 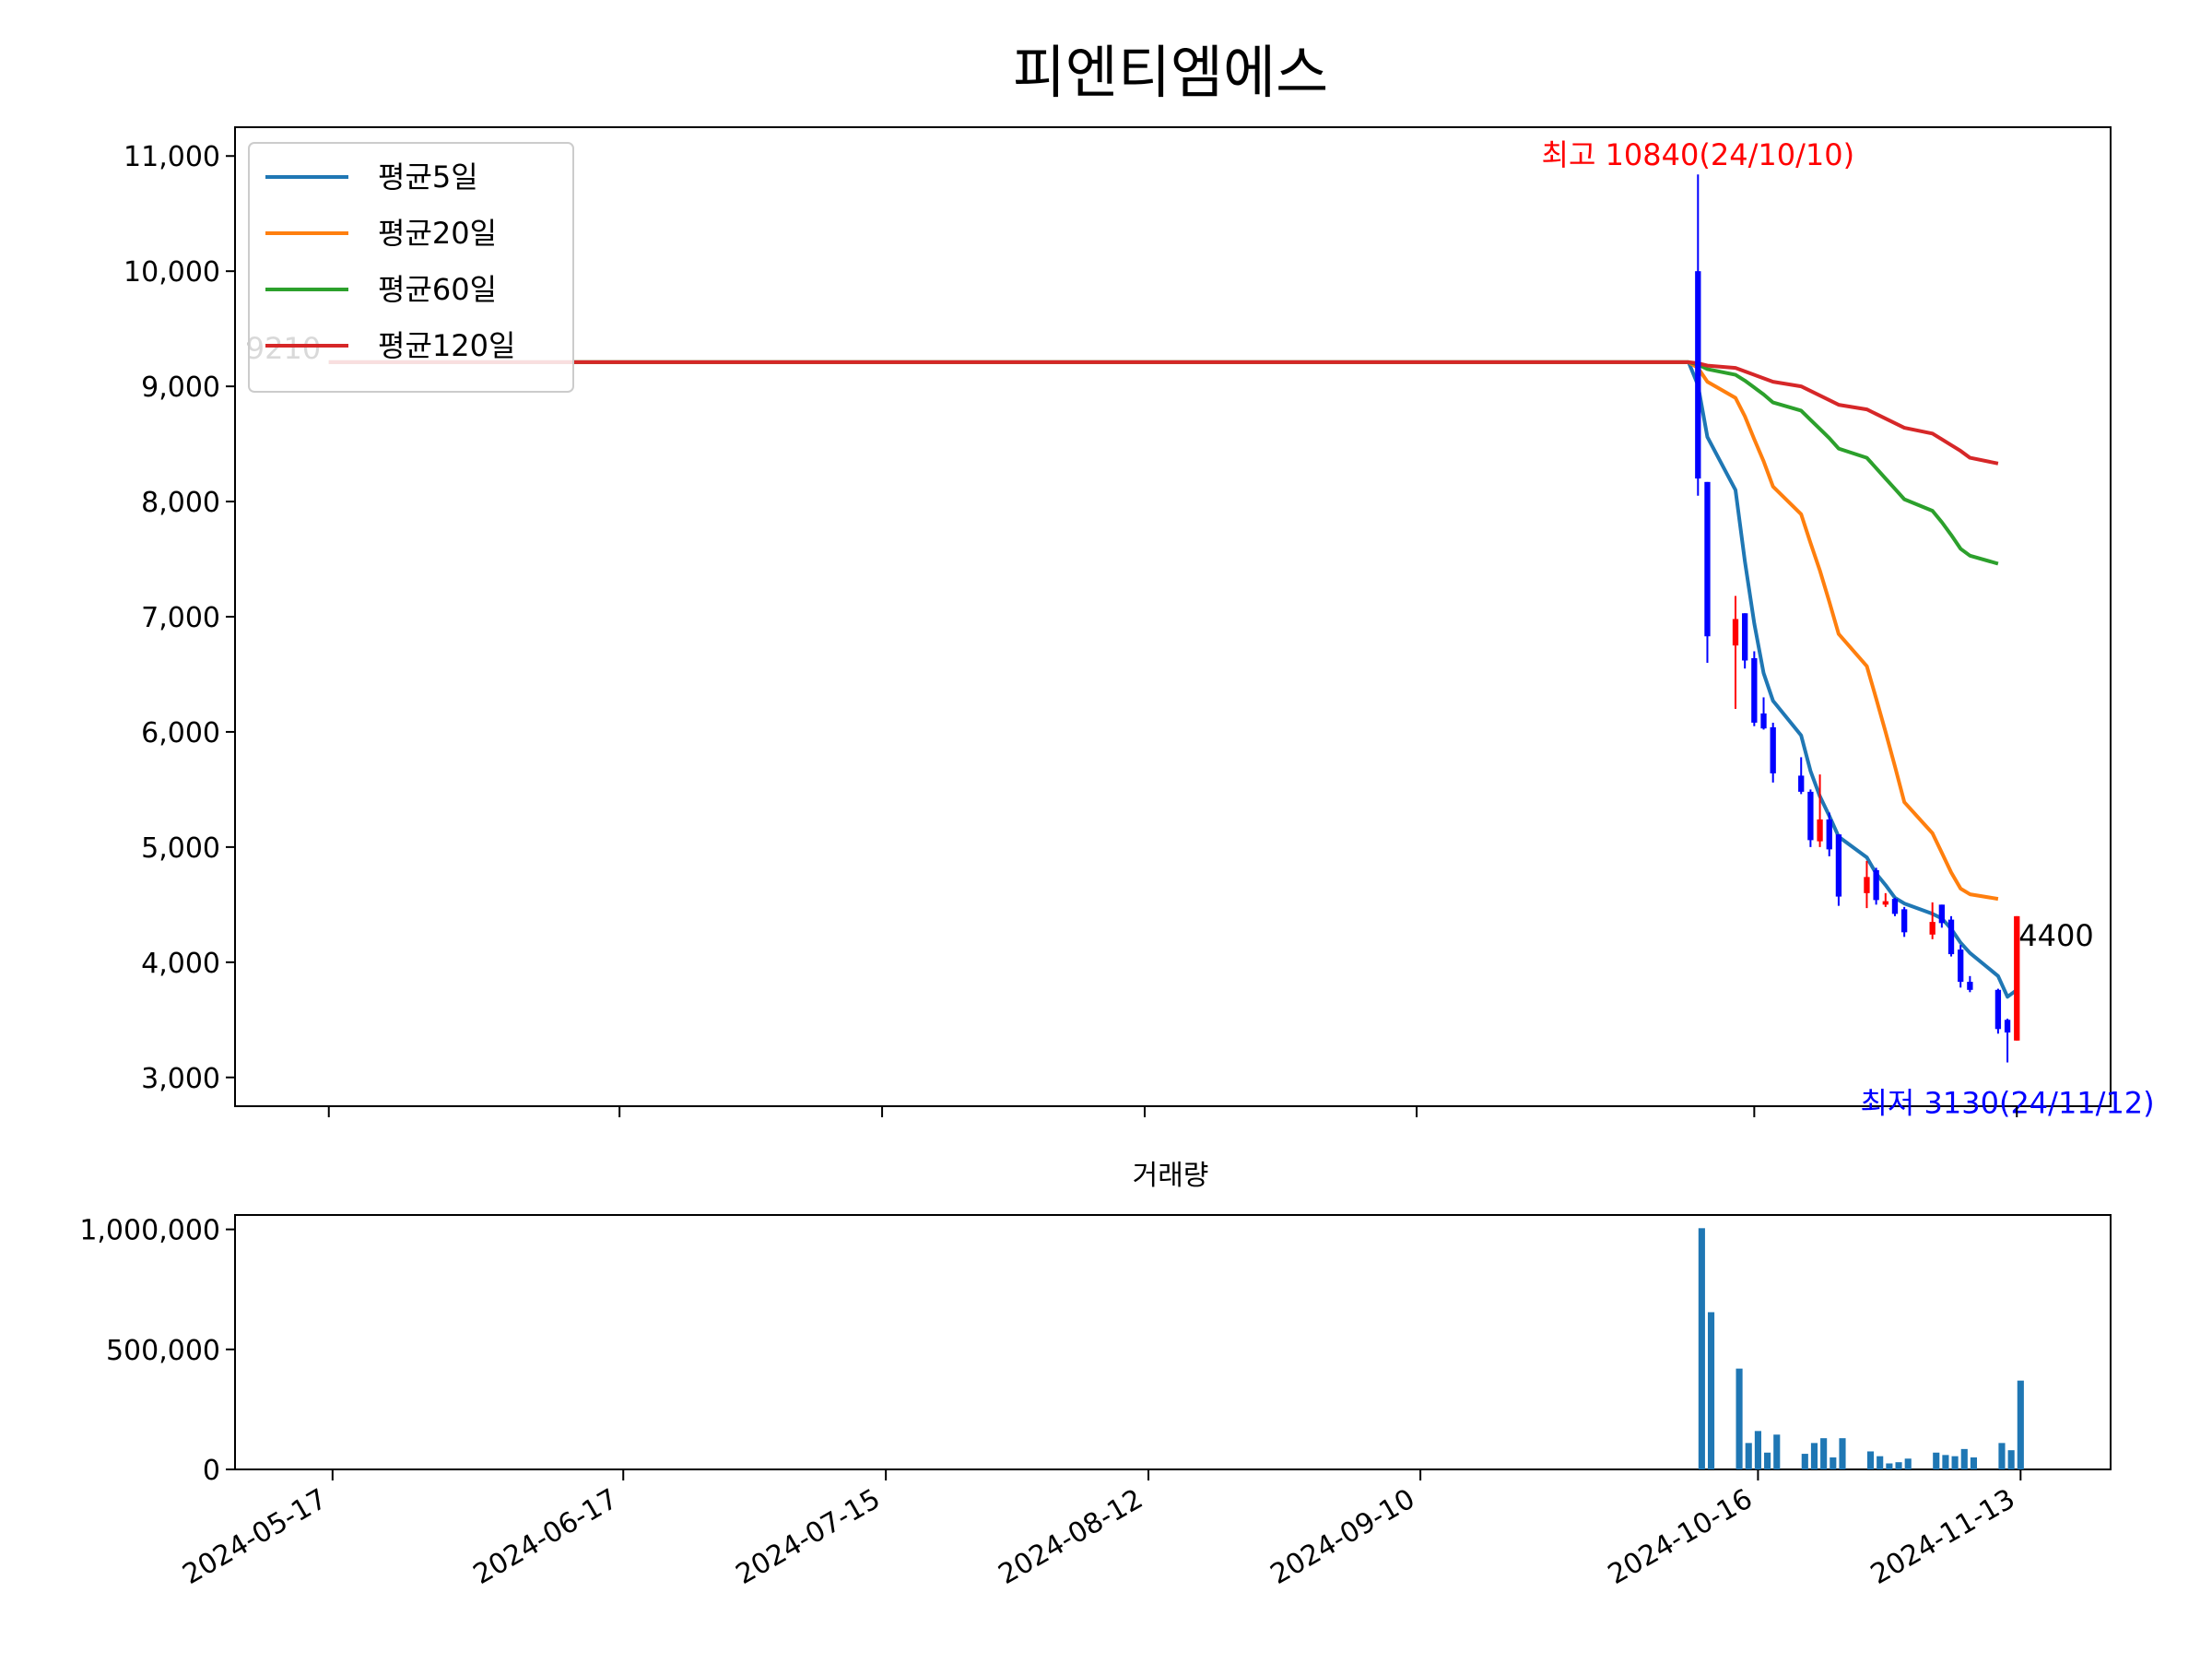 I want to click on legend-frame, so click(x=411, y=267).